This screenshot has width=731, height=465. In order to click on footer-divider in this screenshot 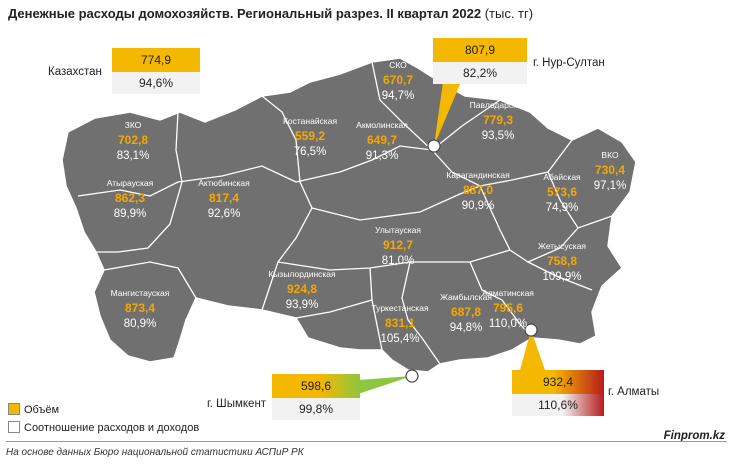, I will do `click(366, 441)`.